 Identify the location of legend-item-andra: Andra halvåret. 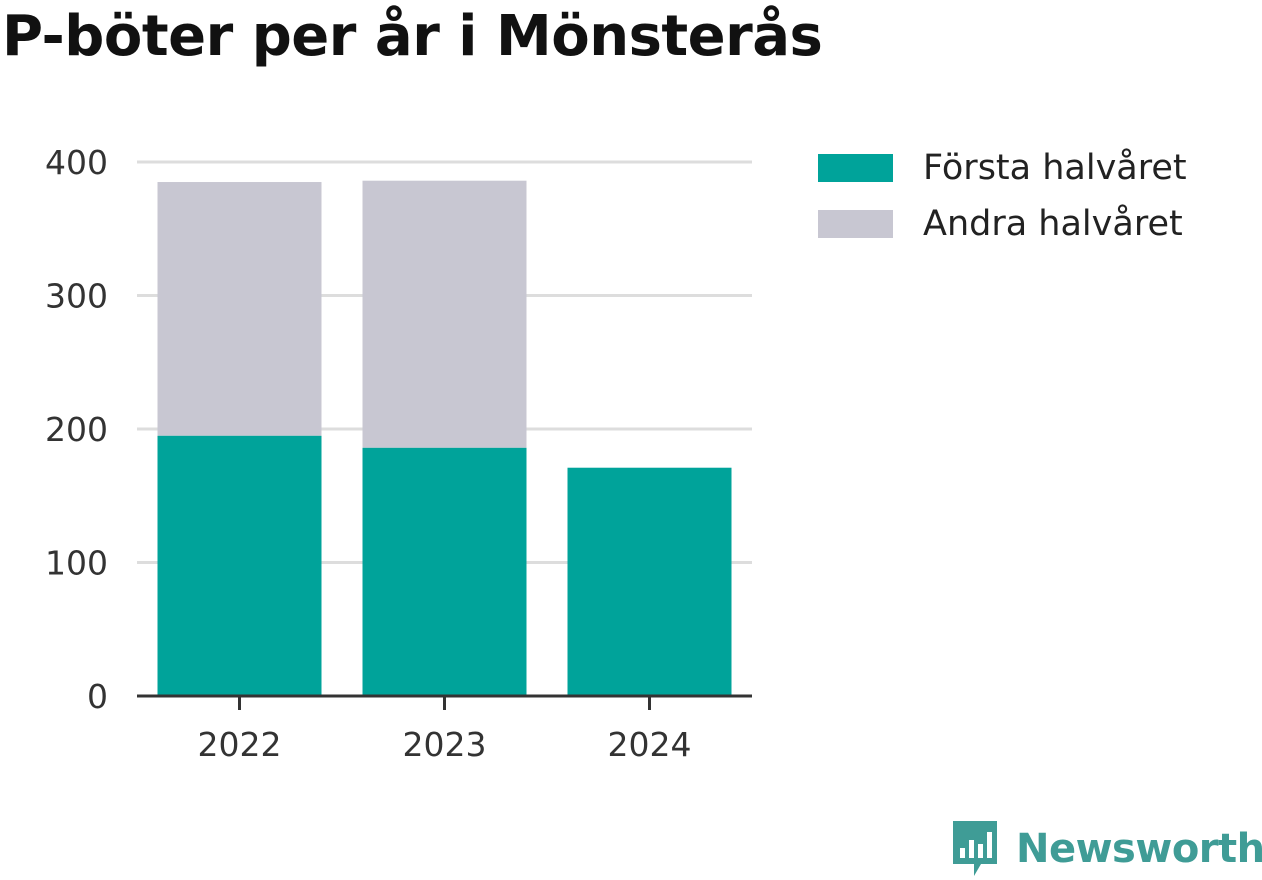
(1002, 224).